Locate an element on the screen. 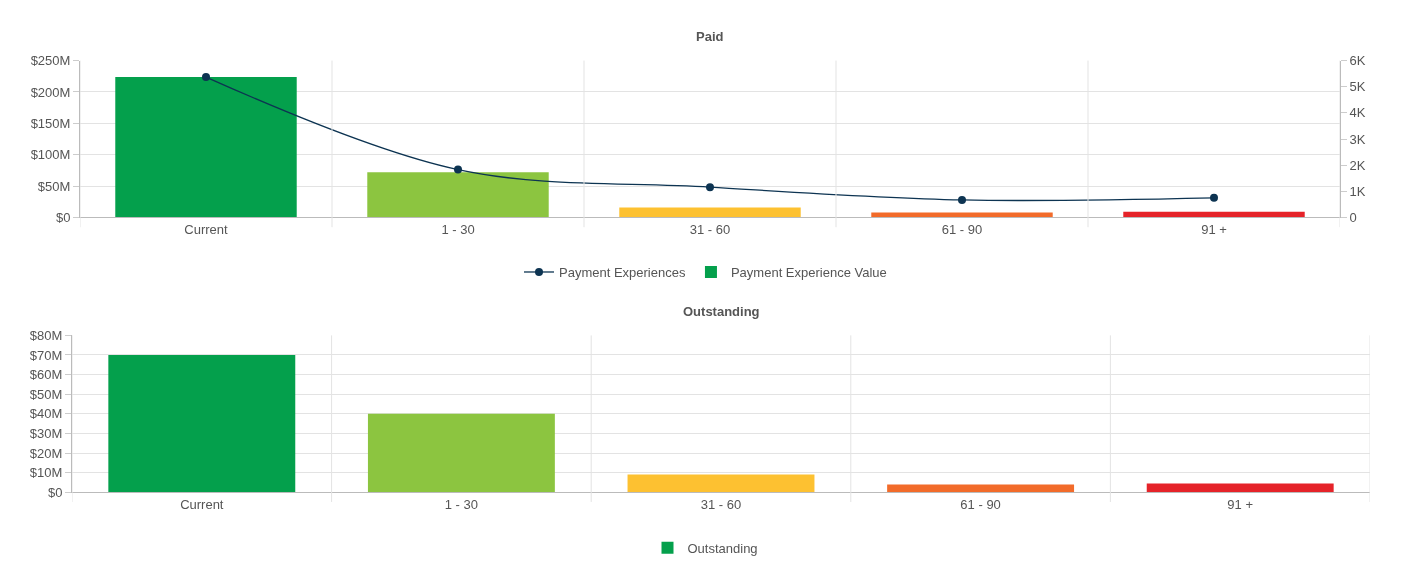 The image size is (1411, 586). y-tick-label: $20M is located at coordinates (46, 453).